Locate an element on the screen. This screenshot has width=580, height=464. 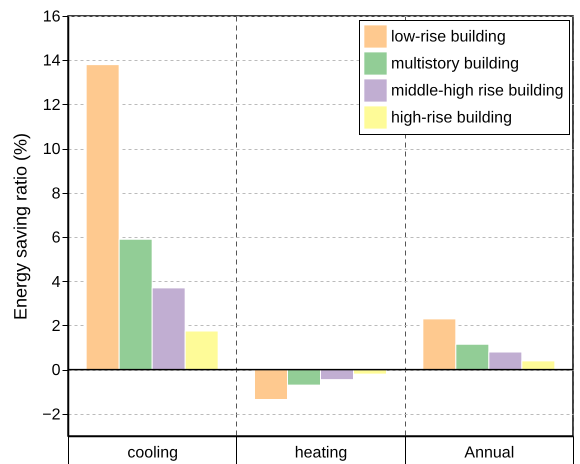
x-tick-label: heating is located at coordinates (321, 453).